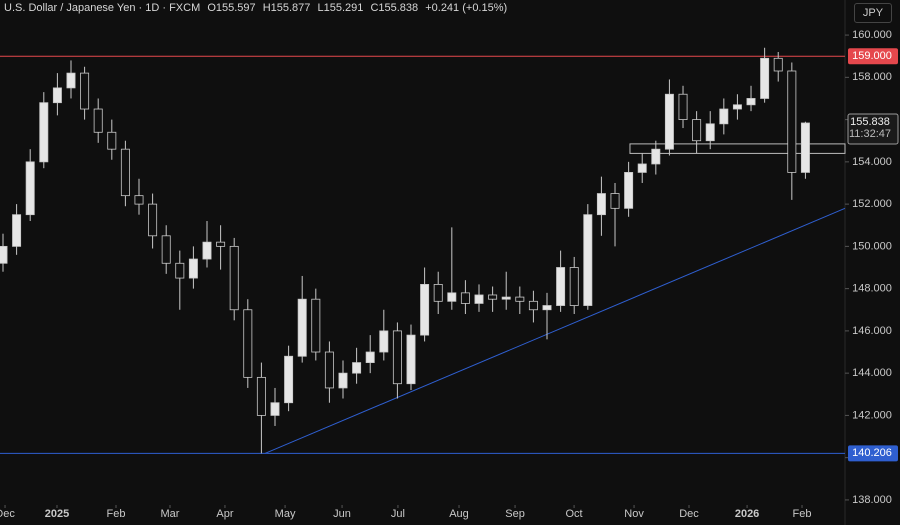  I want to click on x-tick-label: Aug, so click(459, 514).